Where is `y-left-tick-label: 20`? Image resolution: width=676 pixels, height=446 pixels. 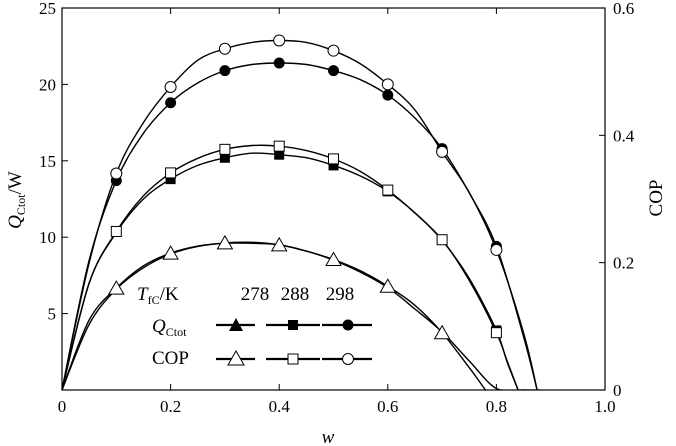
y-left-tick-label: 20 is located at coordinates (47, 84).